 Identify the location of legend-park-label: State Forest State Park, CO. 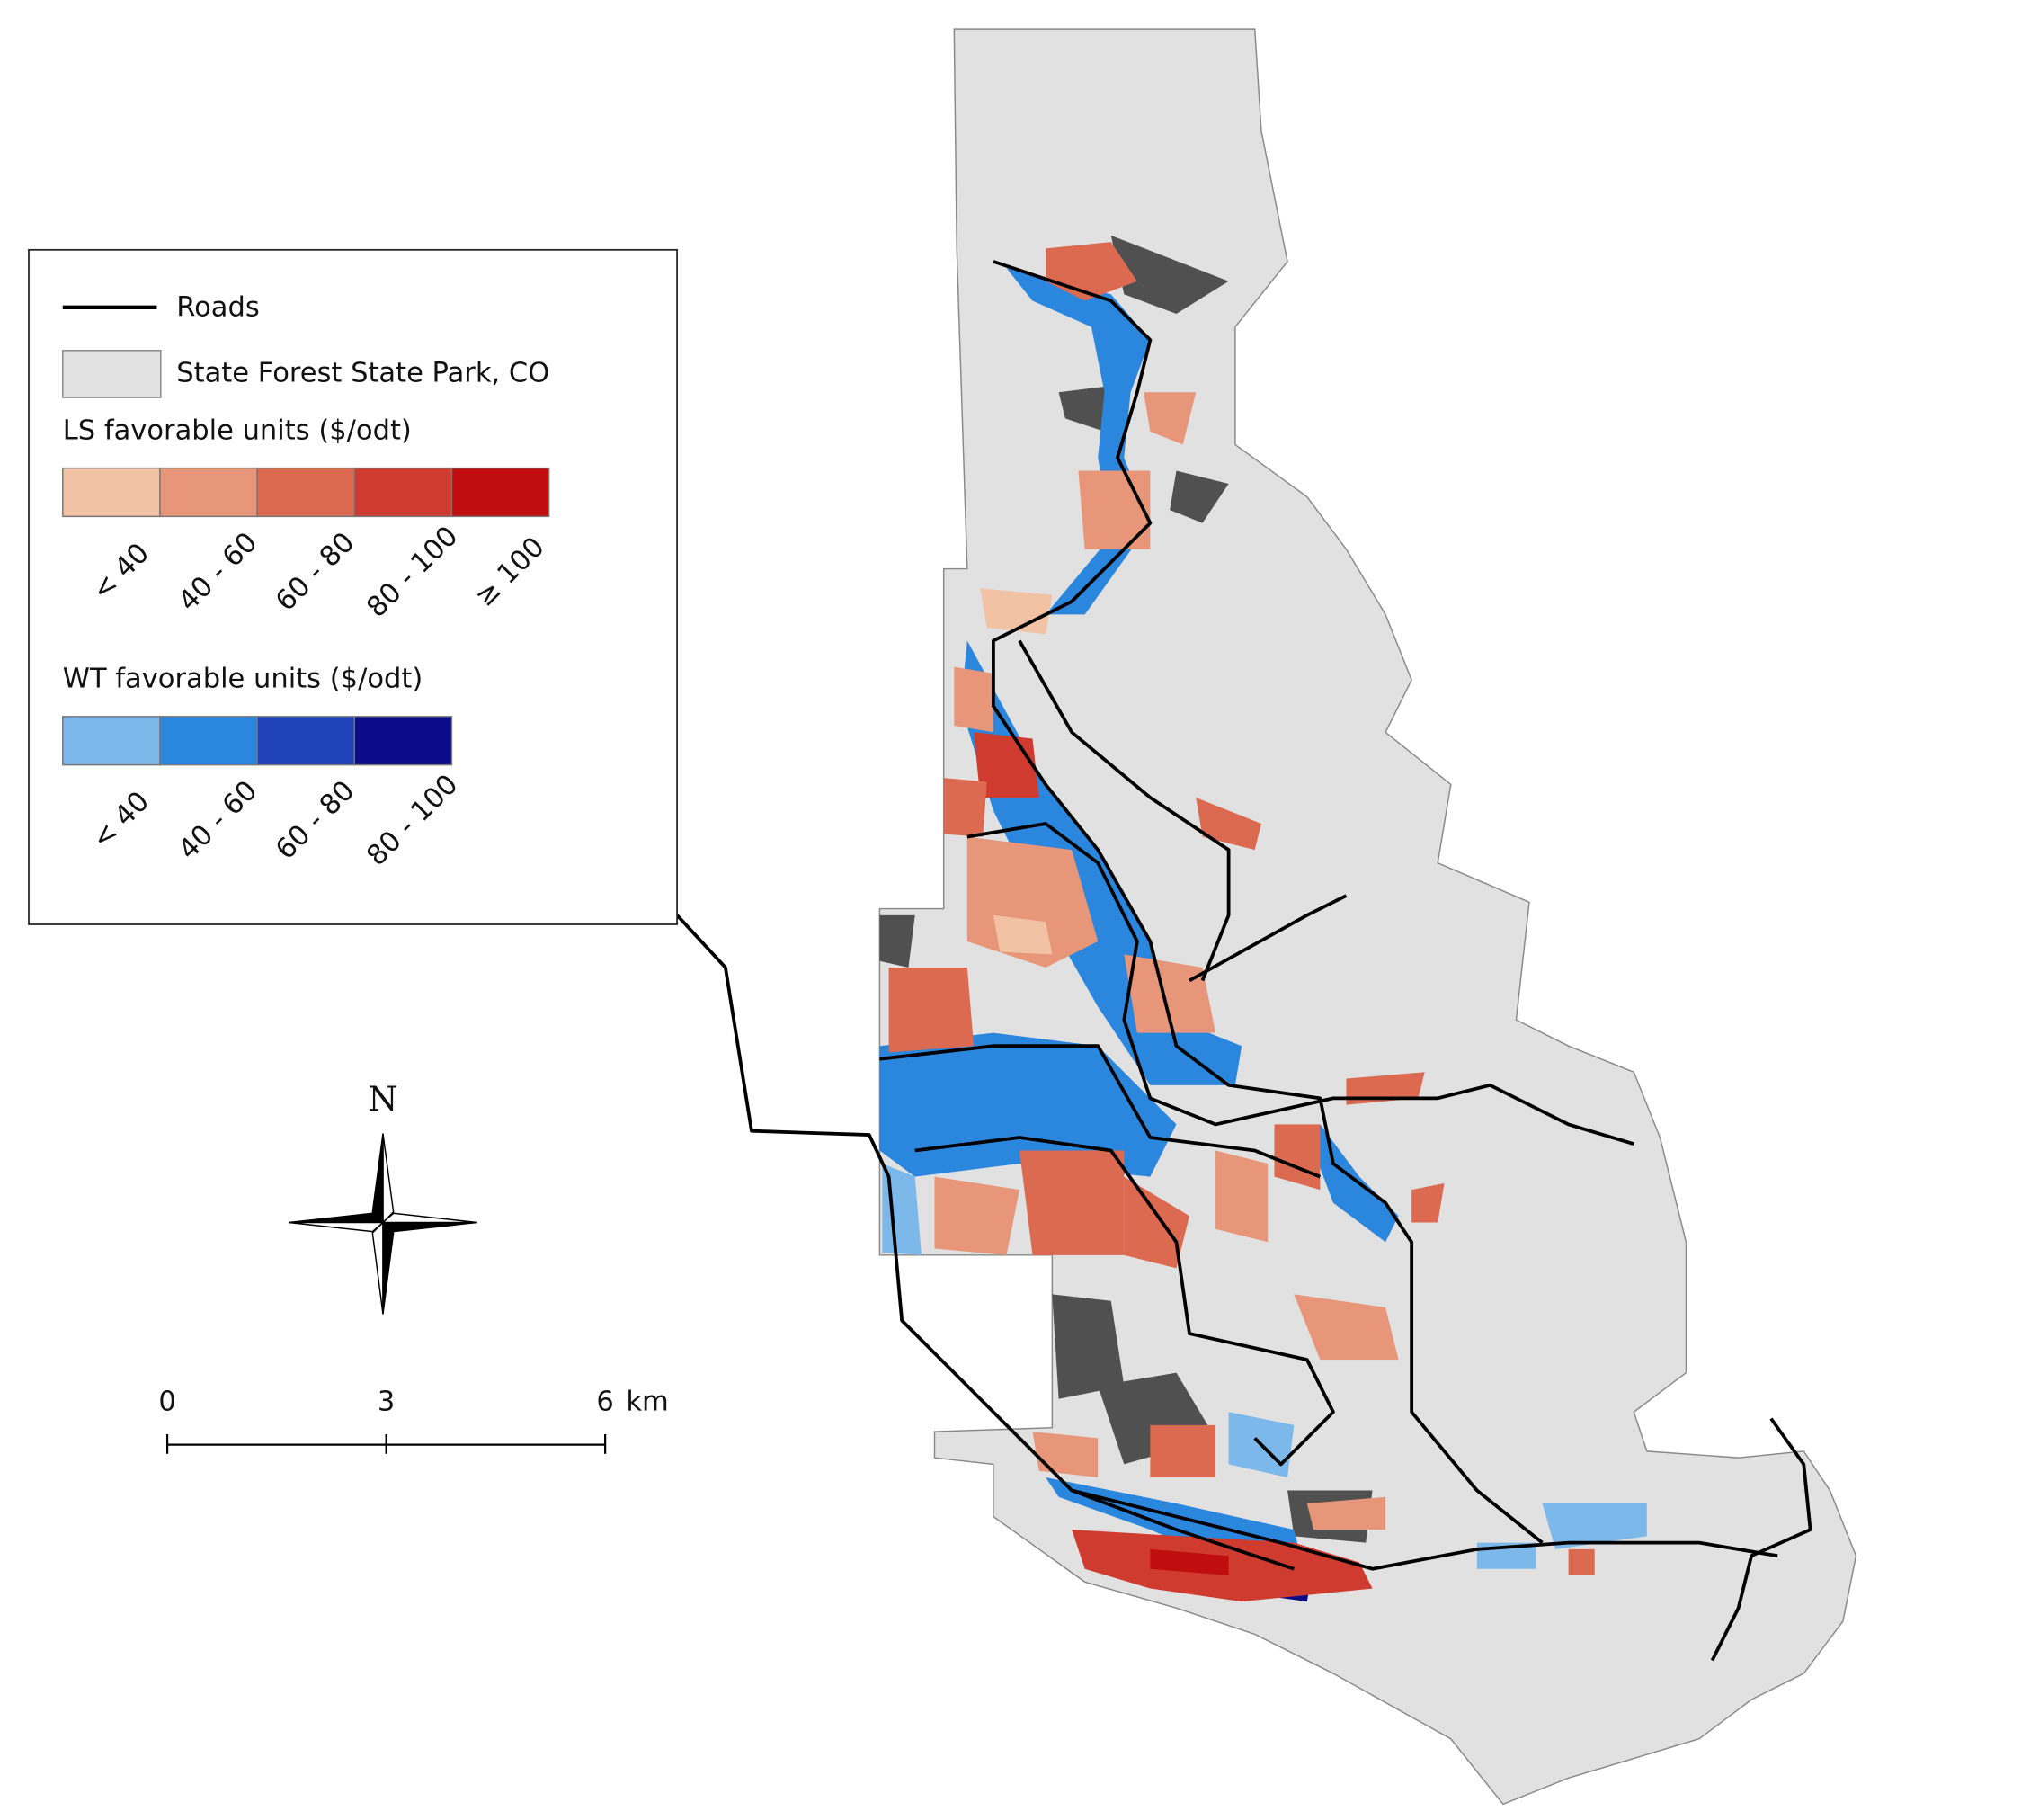
(362, 372).